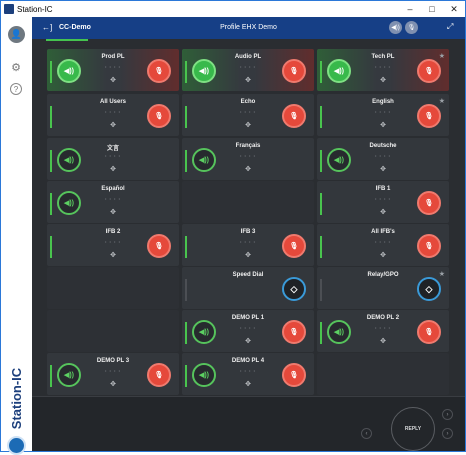 This screenshot has width=466, height=455. Describe the element at coordinates (395, 27) in the screenshot. I see `volume-icon: ◀))` at that location.